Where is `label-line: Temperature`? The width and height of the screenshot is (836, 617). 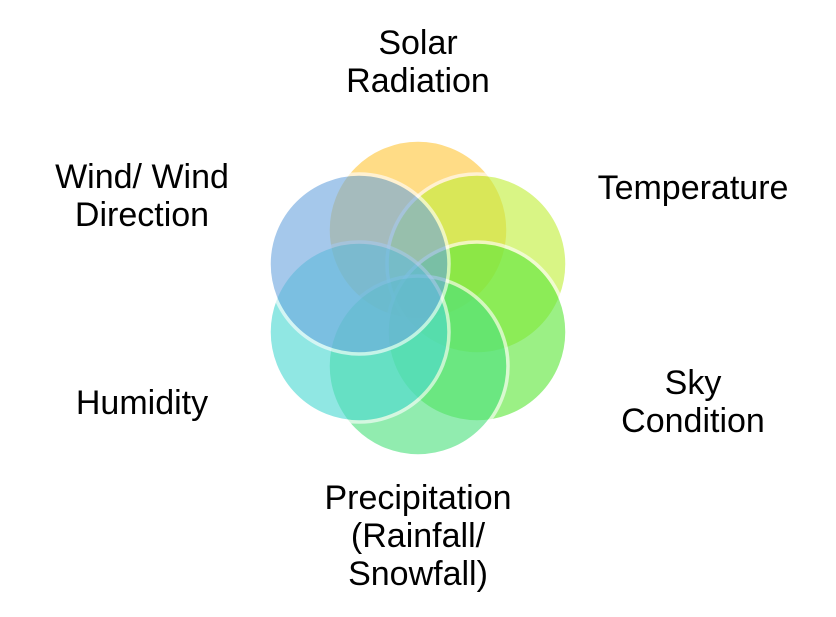
label-line: Temperature is located at coordinates (693, 188).